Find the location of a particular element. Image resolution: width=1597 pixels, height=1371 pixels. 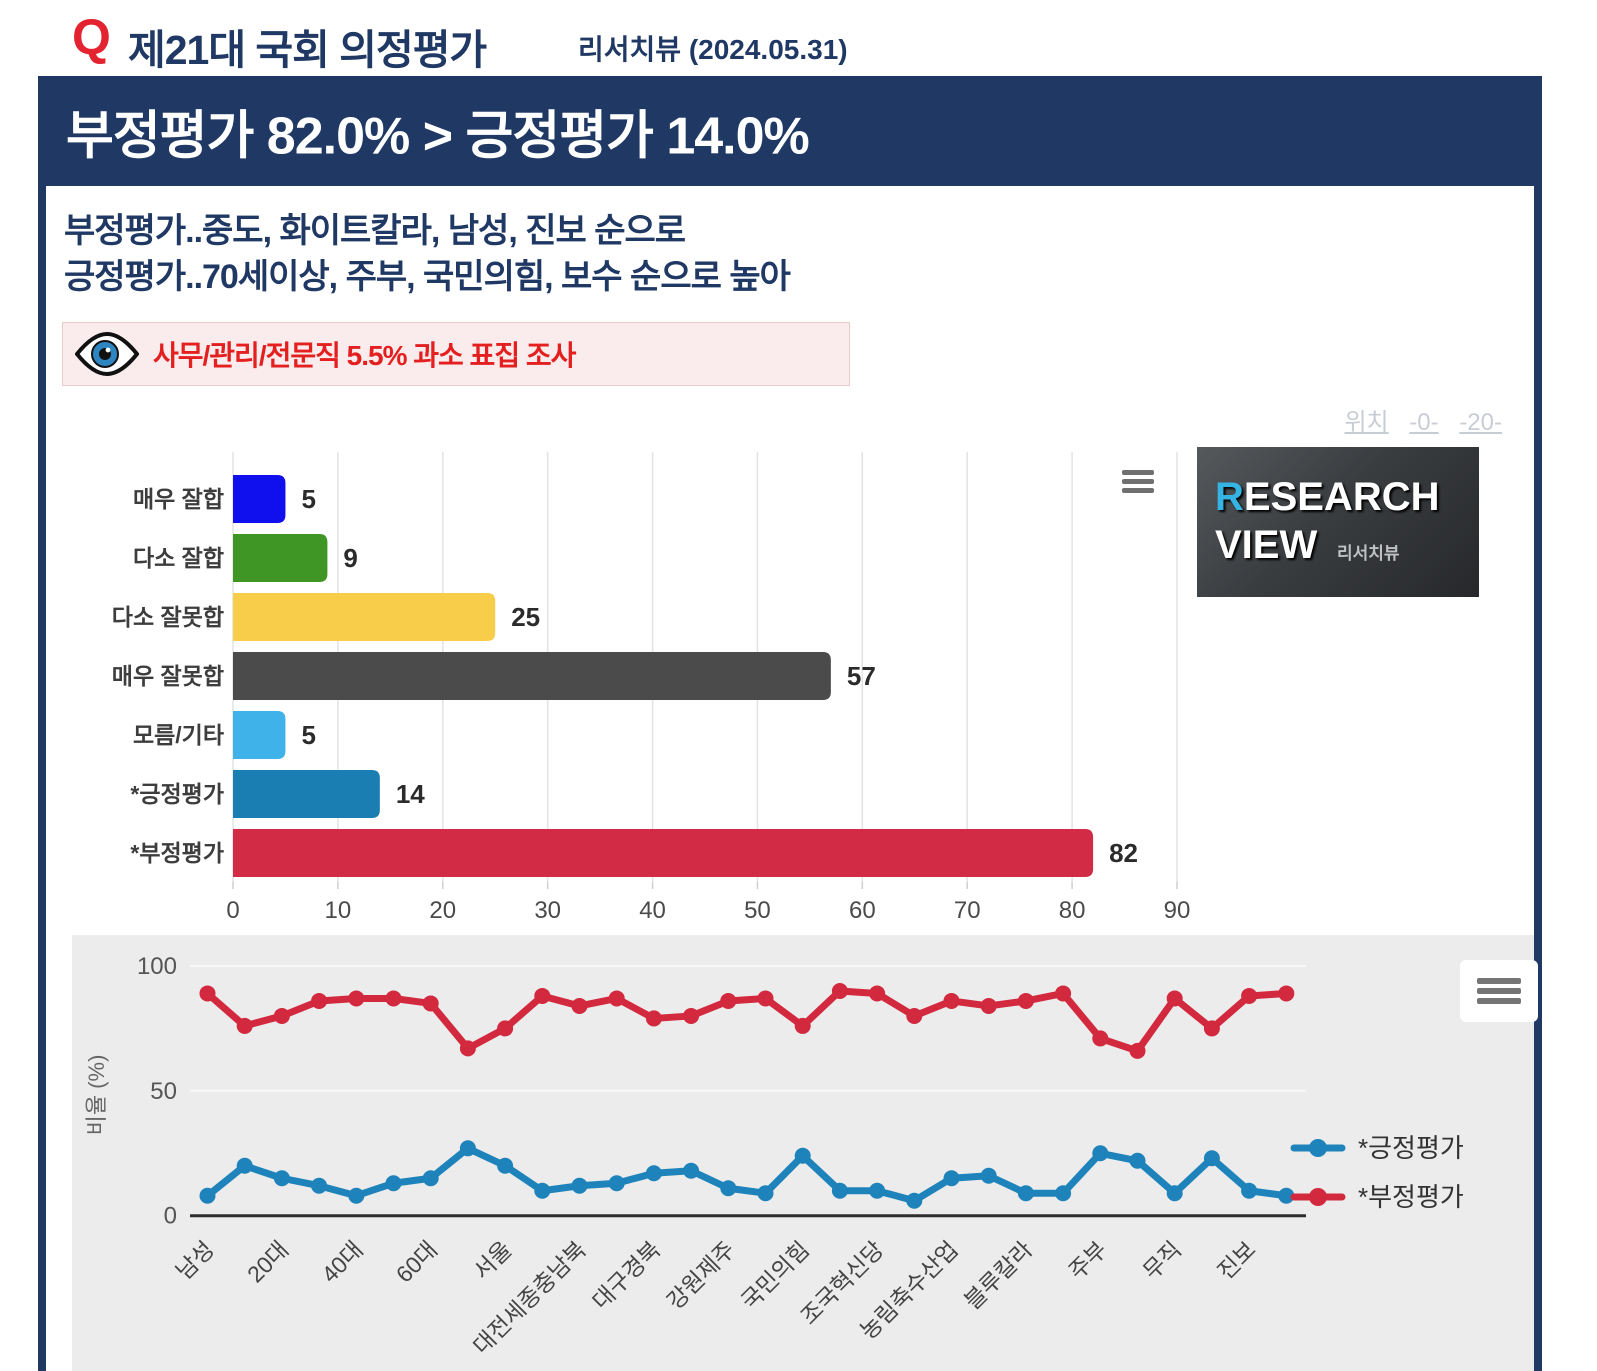

sampling-notice-text: 사무/관리/전문직 5.5% 과소 표집 조사 is located at coordinates (364, 355).